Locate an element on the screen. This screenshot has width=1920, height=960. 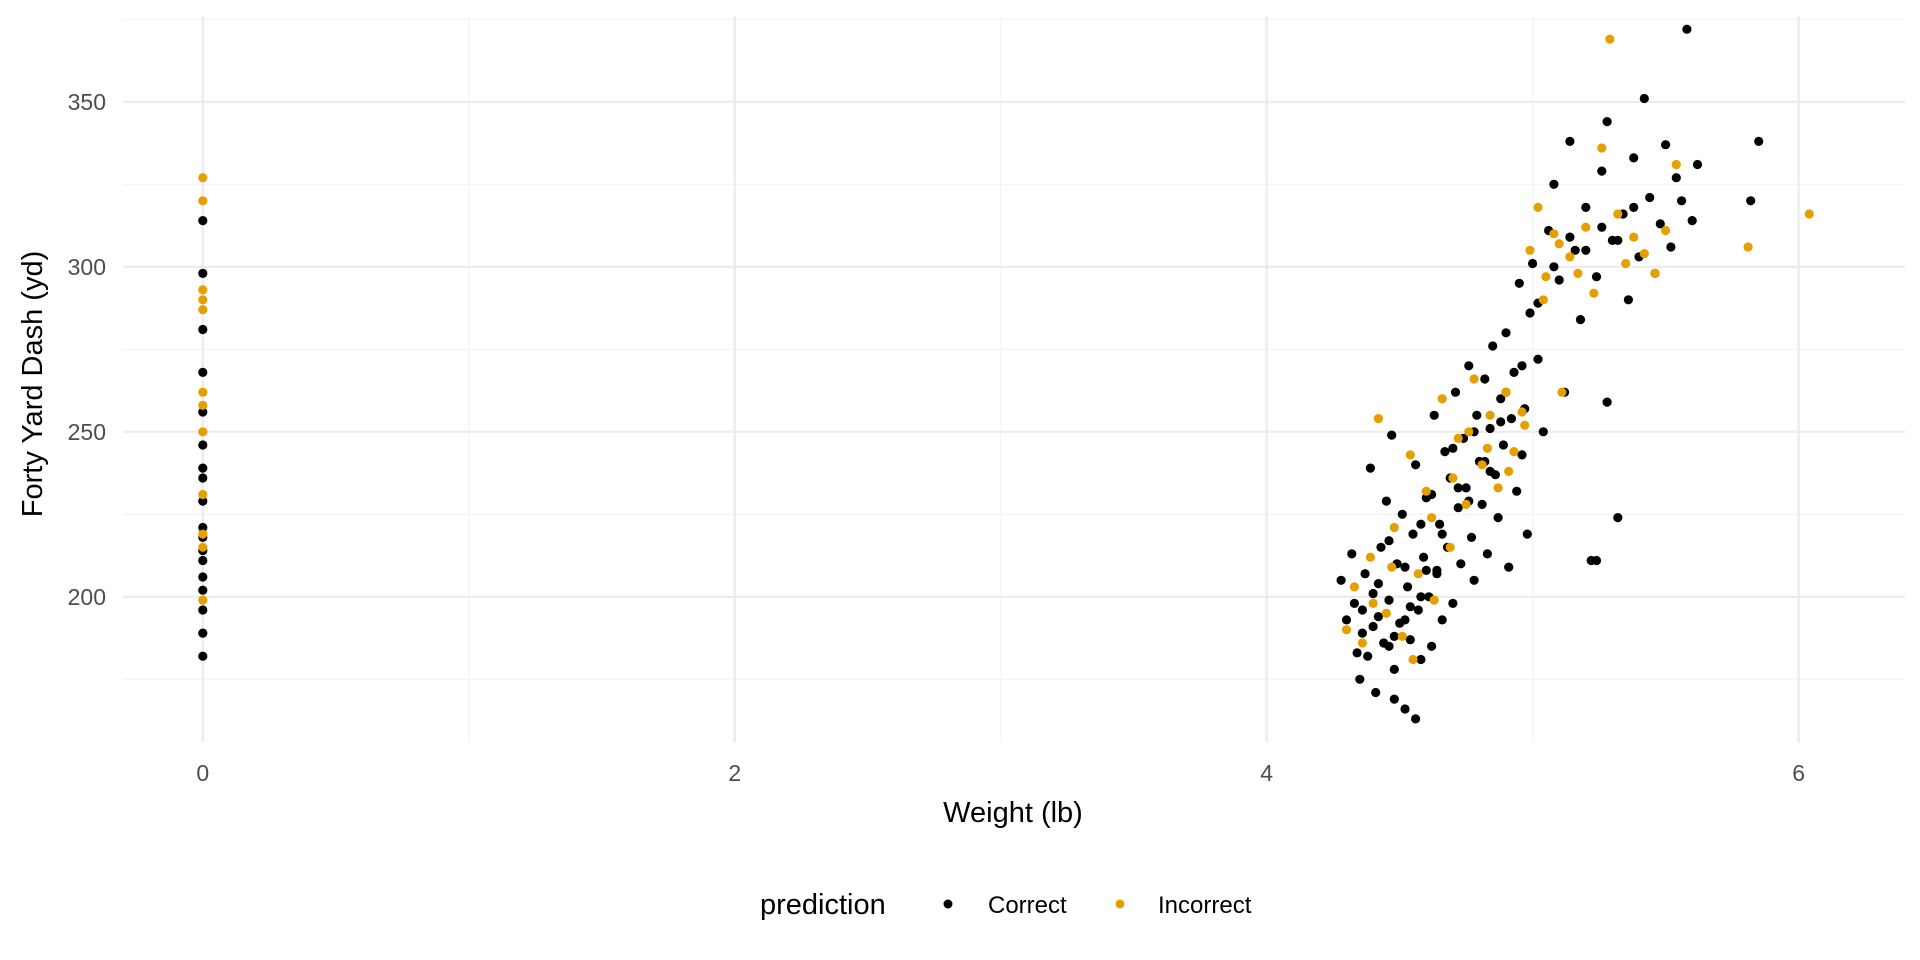
legend-key-incorrect is located at coordinates (1120, 904).